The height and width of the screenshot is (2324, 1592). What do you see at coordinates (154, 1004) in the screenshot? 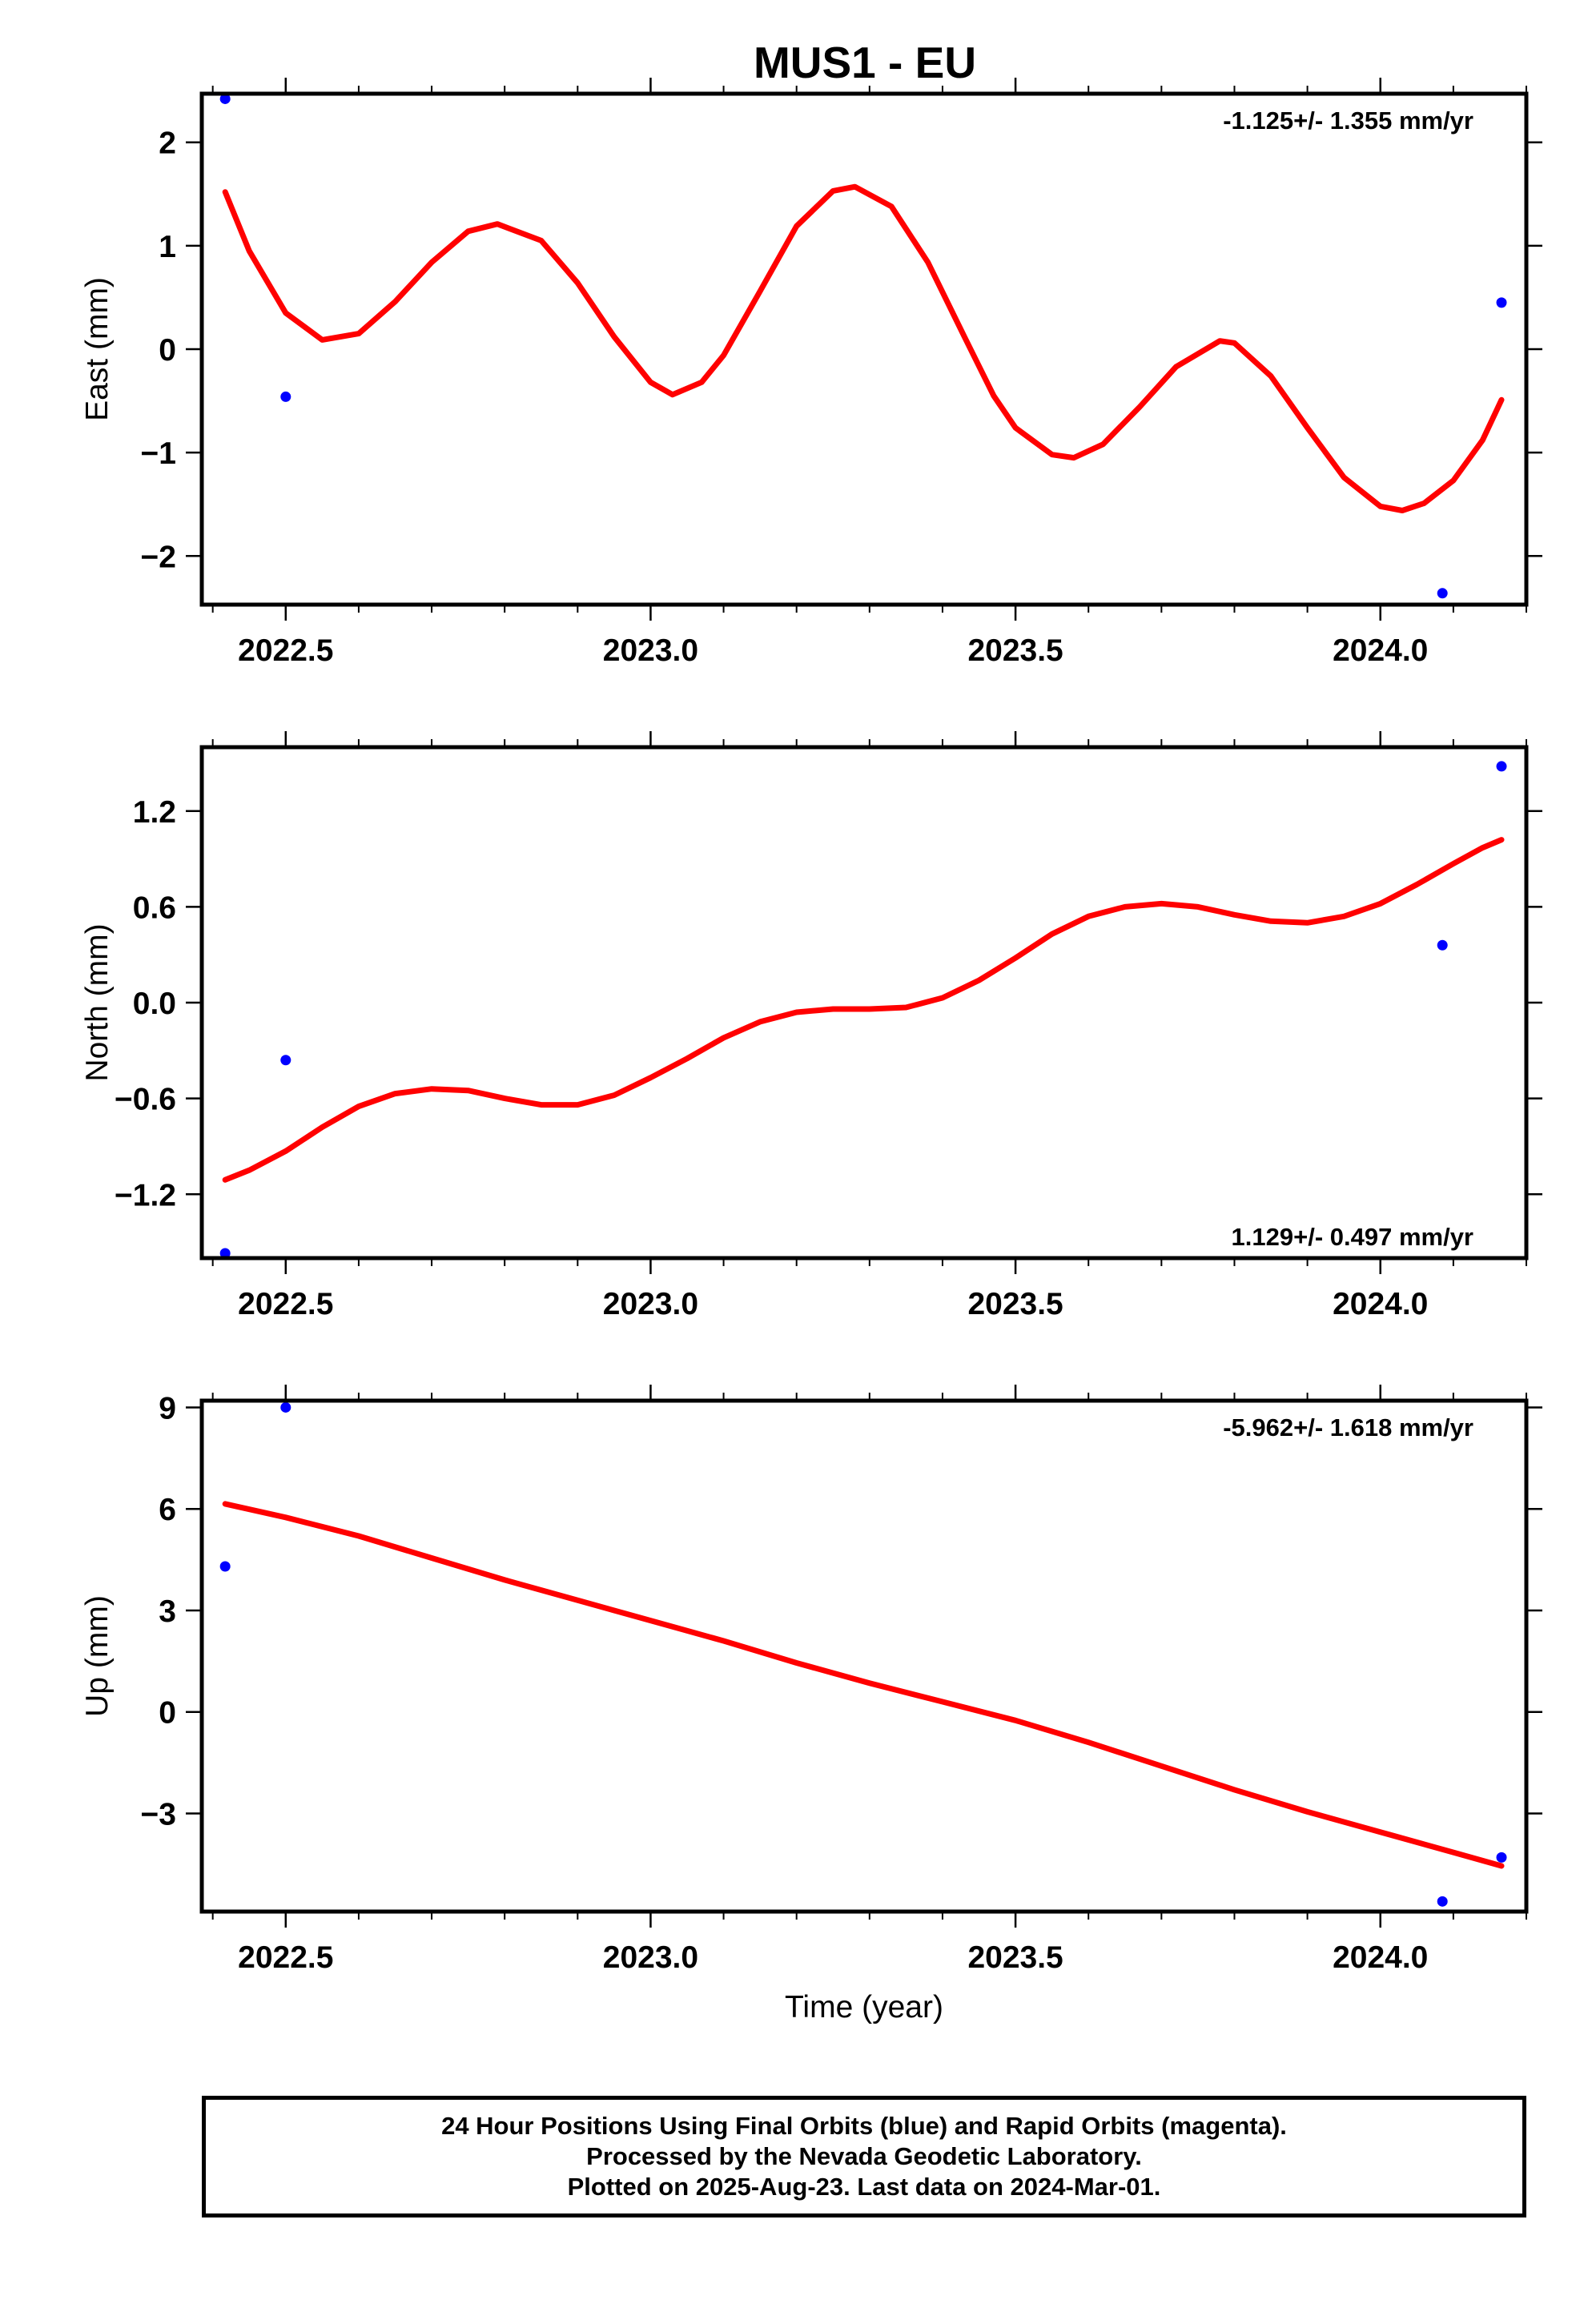
I see `y-tick-label: 0.0` at bounding box center [154, 1004].